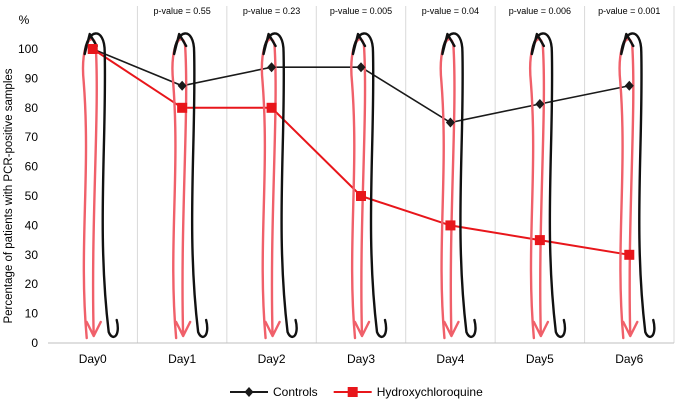  I want to click on p-value-label: p-value = 0.006, so click(540, 11).